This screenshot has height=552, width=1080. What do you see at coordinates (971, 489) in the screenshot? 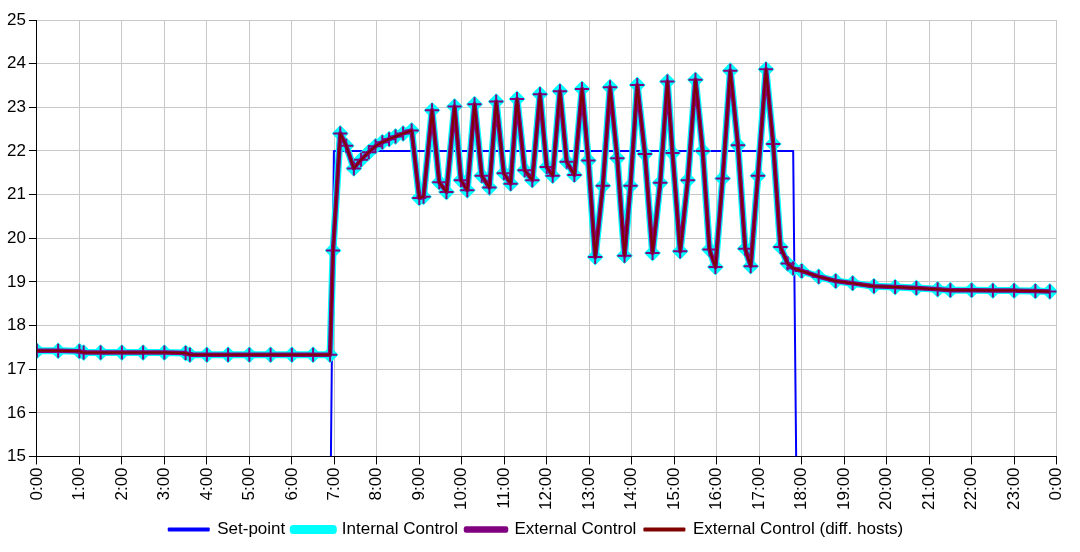
I see `x-tick-label: 22:00` at bounding box center [971, 489].